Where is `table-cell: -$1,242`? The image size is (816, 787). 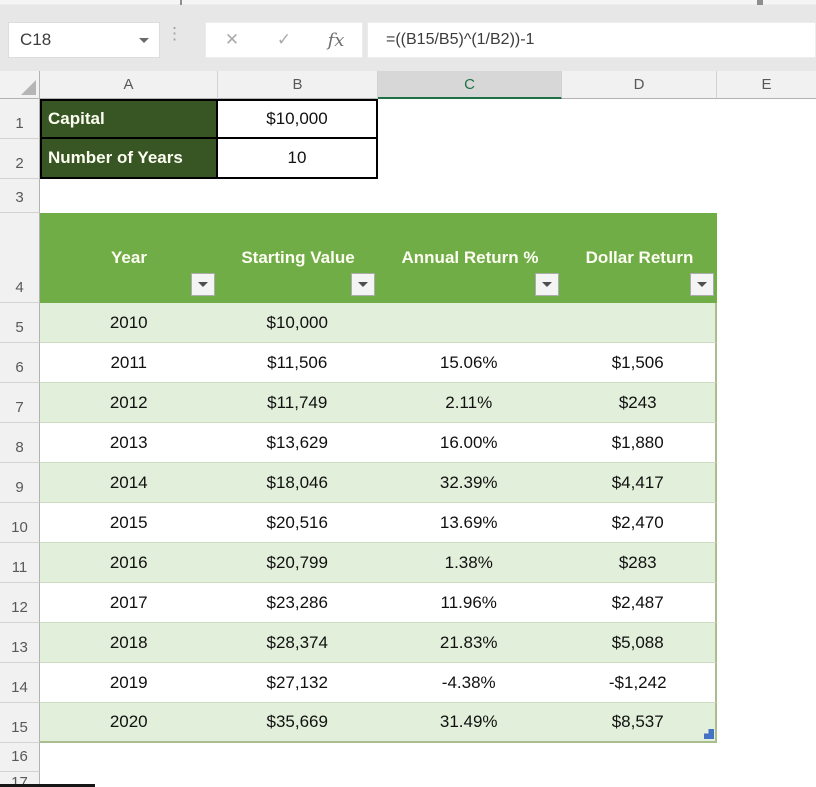 table-cell: -$1,242 is located at coordinates (637, 682).